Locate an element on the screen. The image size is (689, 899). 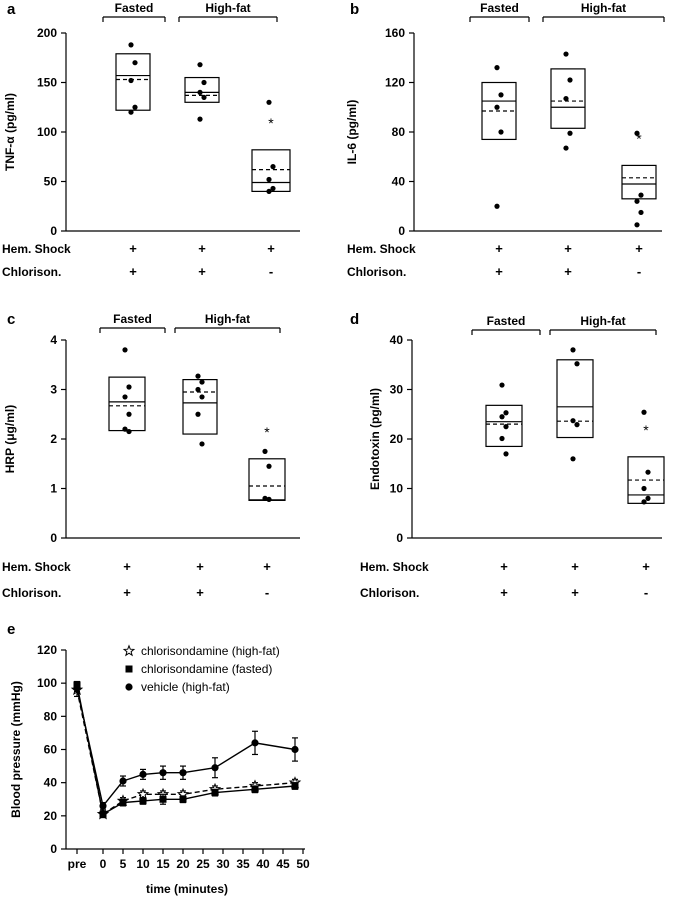
panel-label-b: b is located at coordinates (354, 9).